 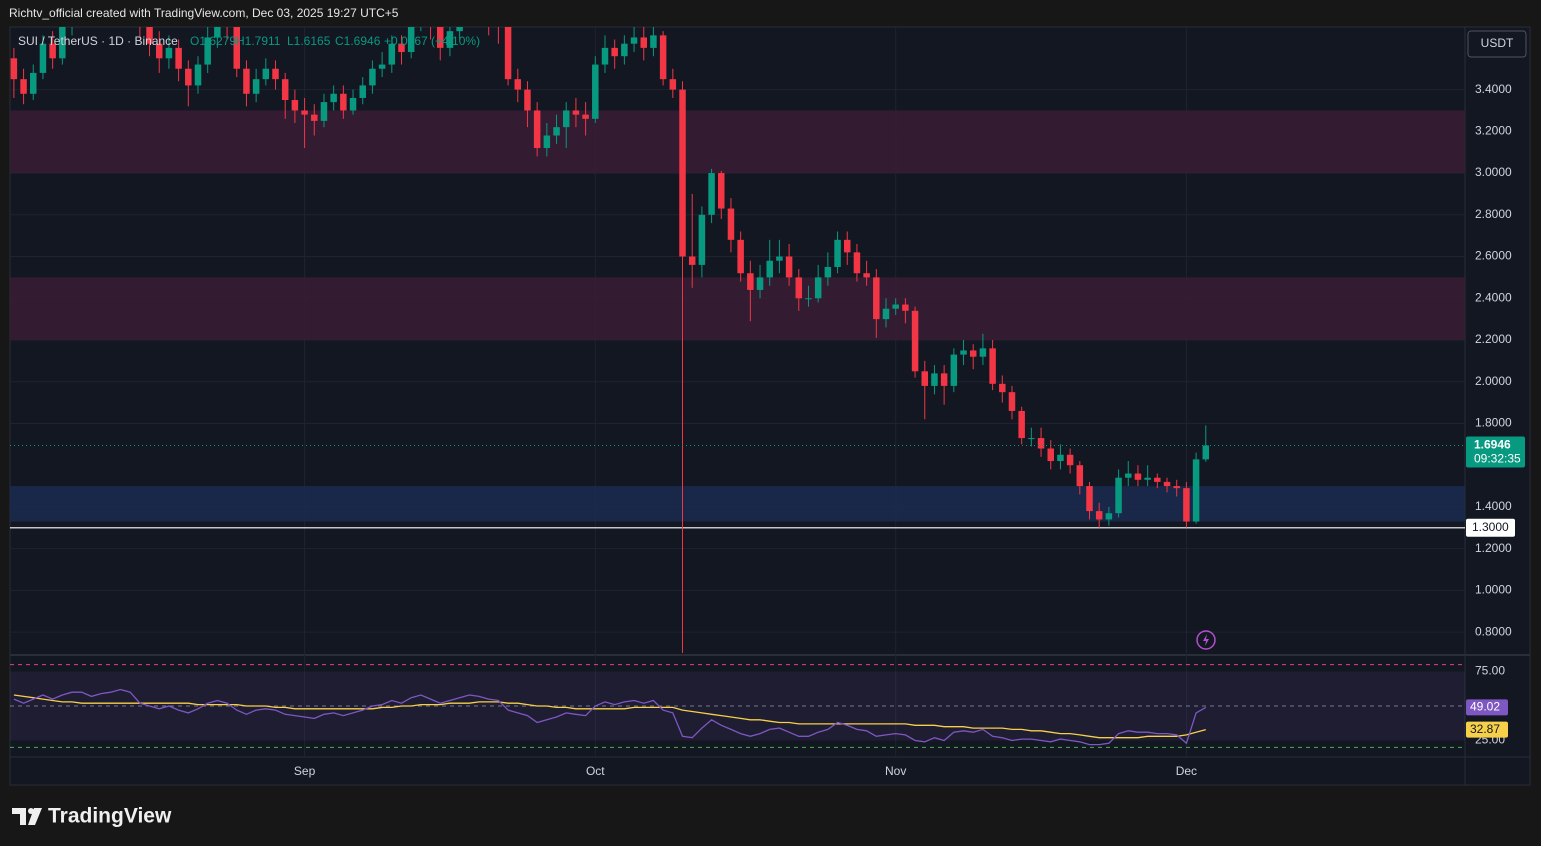 What do you see at coordinates (1493, 423) in the screenshot?
I see `y-tick-label: 1.8000` at bounding box center [1493, 423].